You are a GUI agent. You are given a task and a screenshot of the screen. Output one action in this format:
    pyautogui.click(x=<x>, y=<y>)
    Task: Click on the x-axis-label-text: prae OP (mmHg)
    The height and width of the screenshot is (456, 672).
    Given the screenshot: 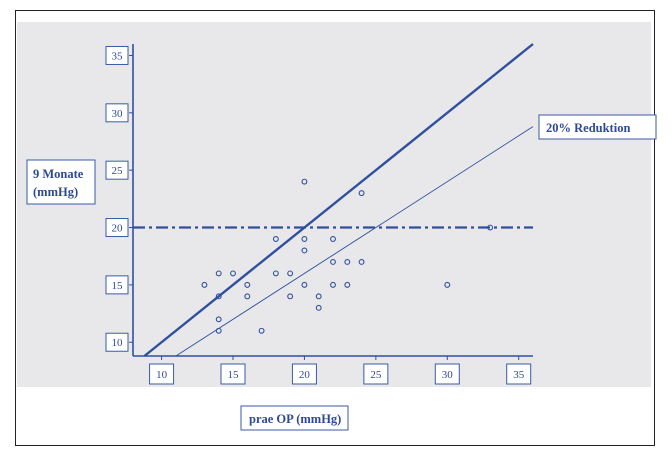 What is the action you would take?
    pyautogui.click(x=295, y=419)
    